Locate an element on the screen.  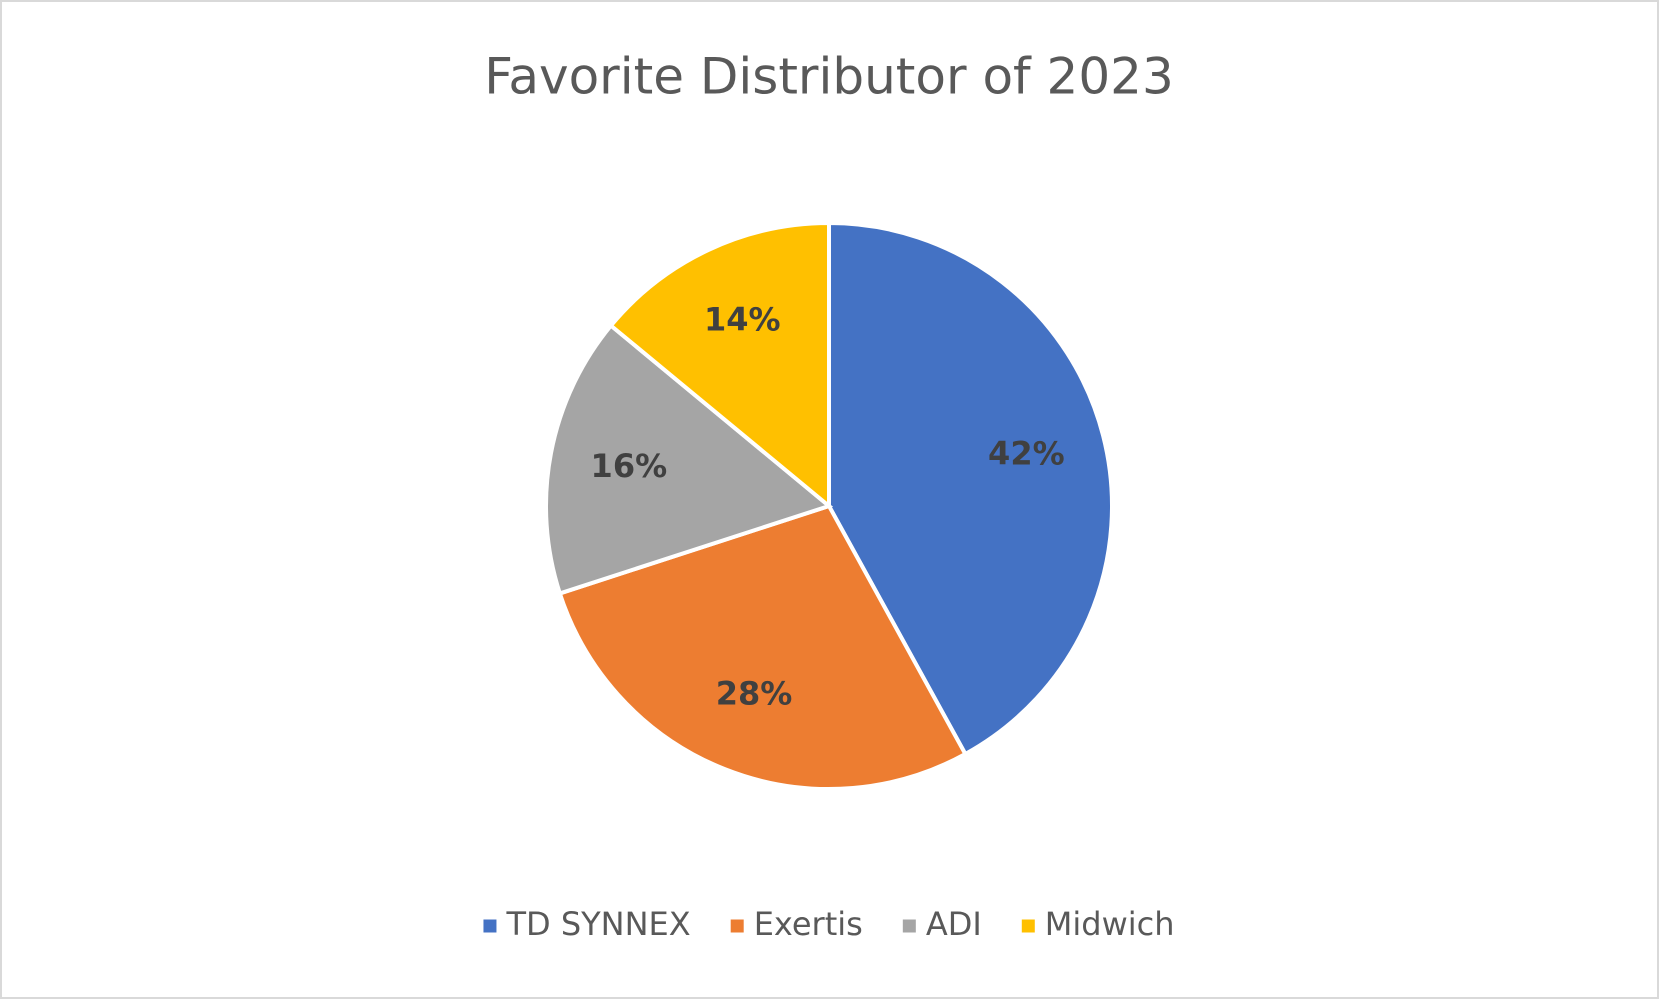
legend-label: ADI is located at coordinates (954, 924).